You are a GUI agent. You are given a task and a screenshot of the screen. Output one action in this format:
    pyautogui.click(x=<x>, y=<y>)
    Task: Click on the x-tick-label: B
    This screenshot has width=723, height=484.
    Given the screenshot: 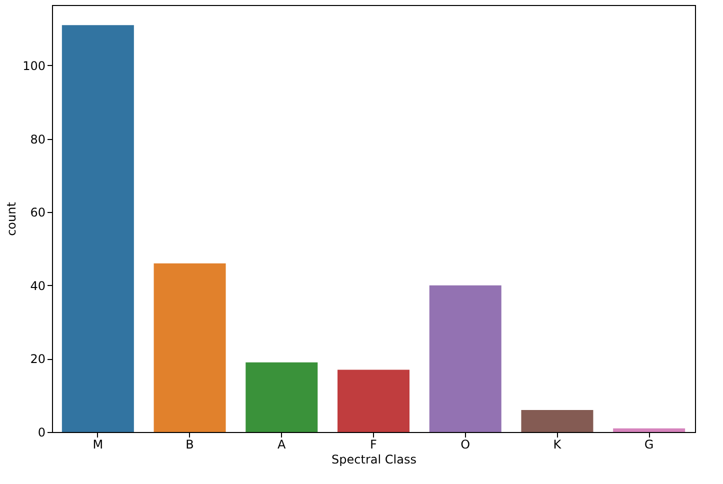 What is the action you would take?
    pyautogui.click(x=190, y=445)
    